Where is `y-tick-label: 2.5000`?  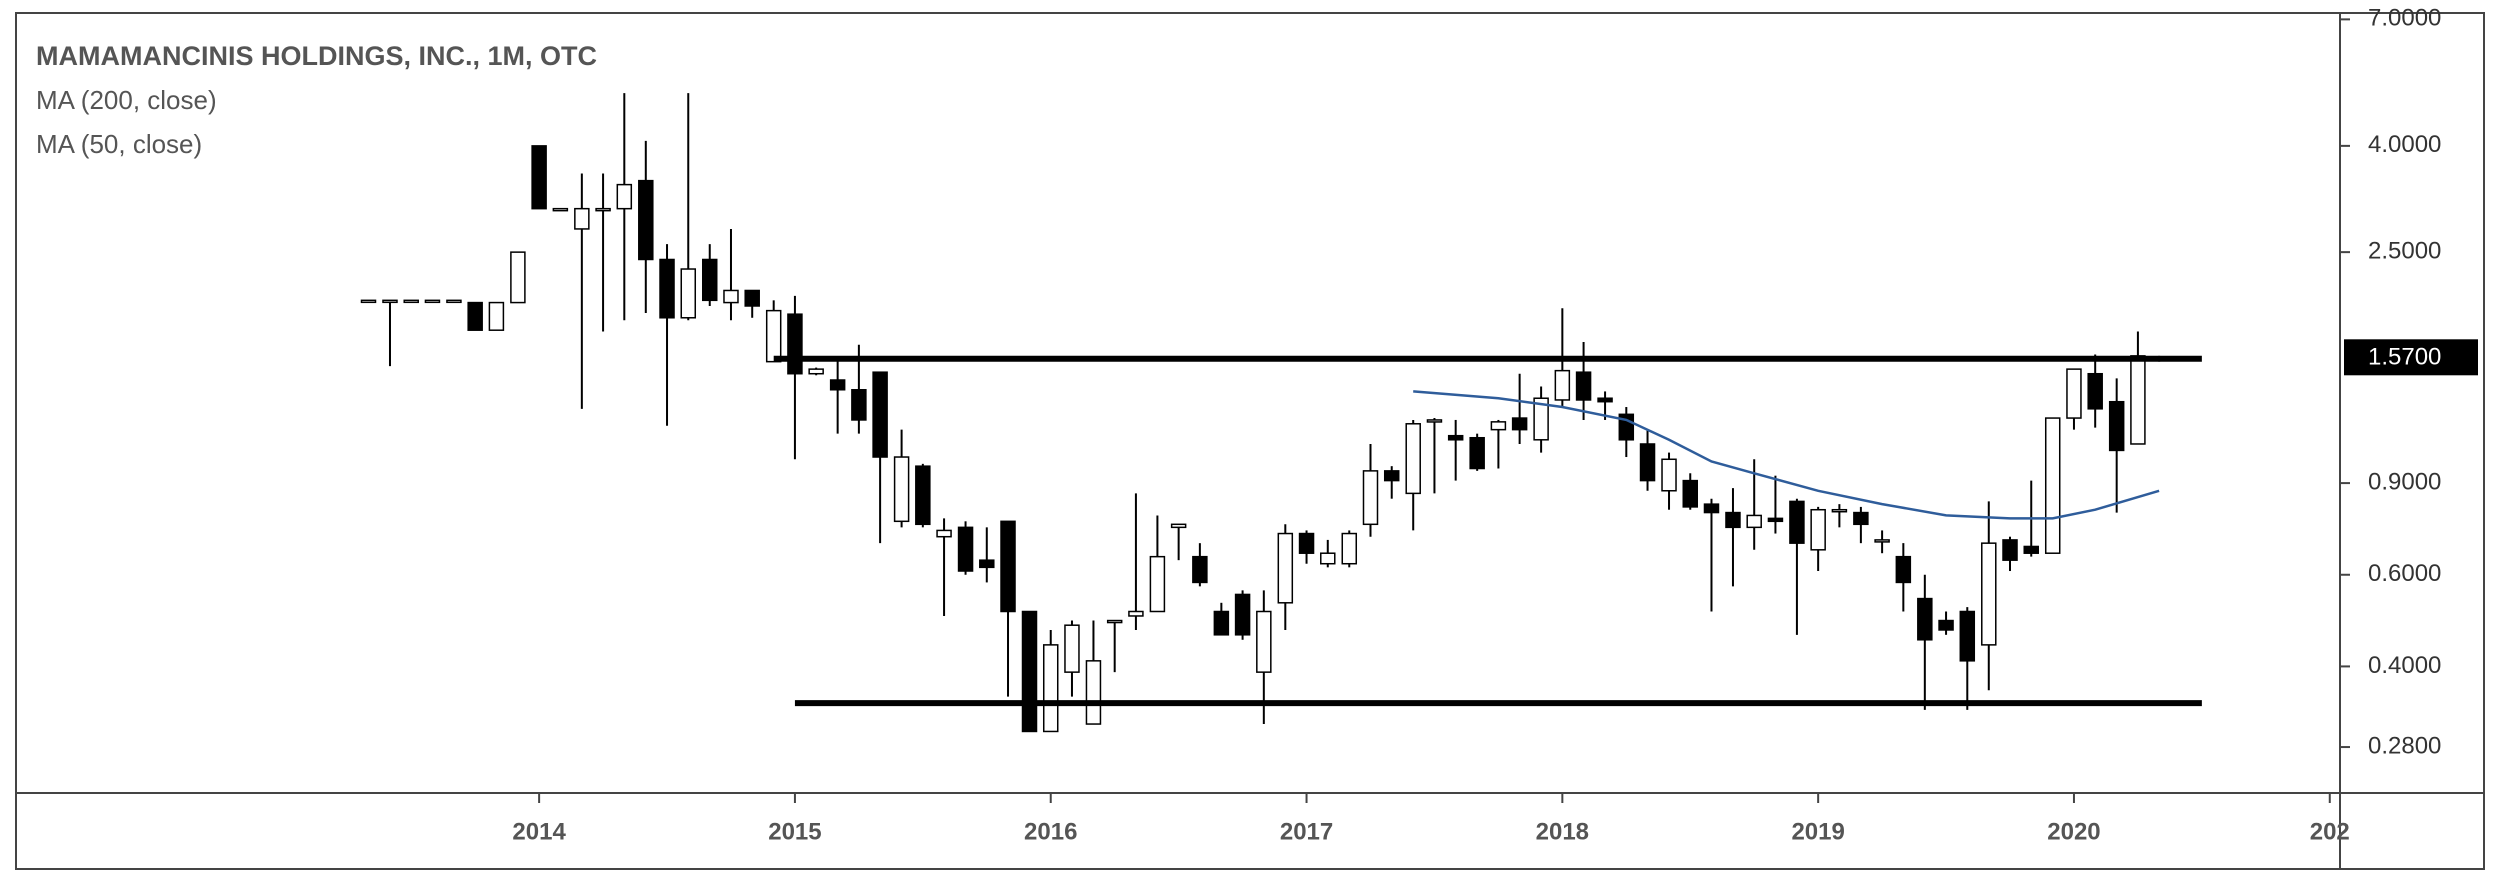
y-tick-label: 2.5000 is located at coordinates (2404, 250).